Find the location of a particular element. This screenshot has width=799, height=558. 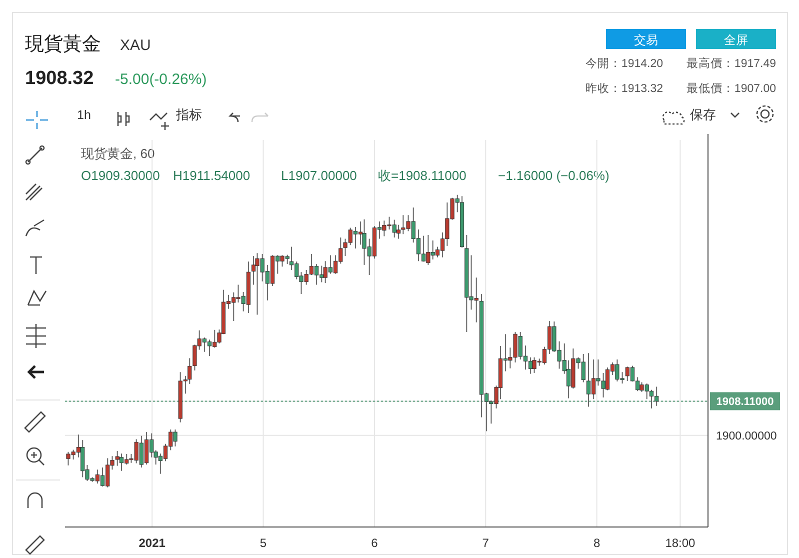

annotation: −1.16000 (−0.06%) is located at coordinates (554, 175).